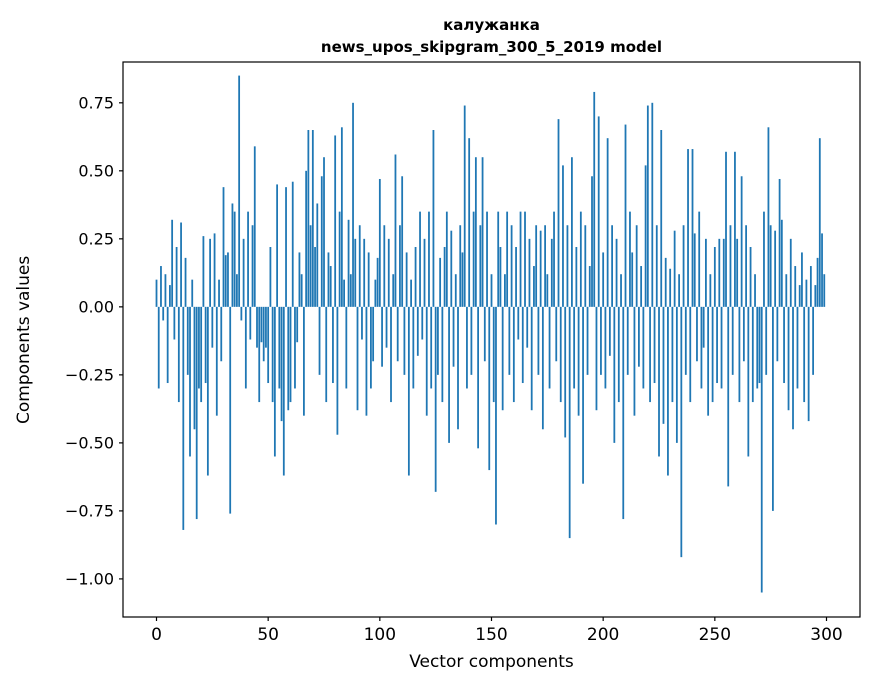 This screenshot has width=880, height=696. Describe the element at coordinates (268, 635) in the screenshot. I see `x-tick-label: 50` at that location.